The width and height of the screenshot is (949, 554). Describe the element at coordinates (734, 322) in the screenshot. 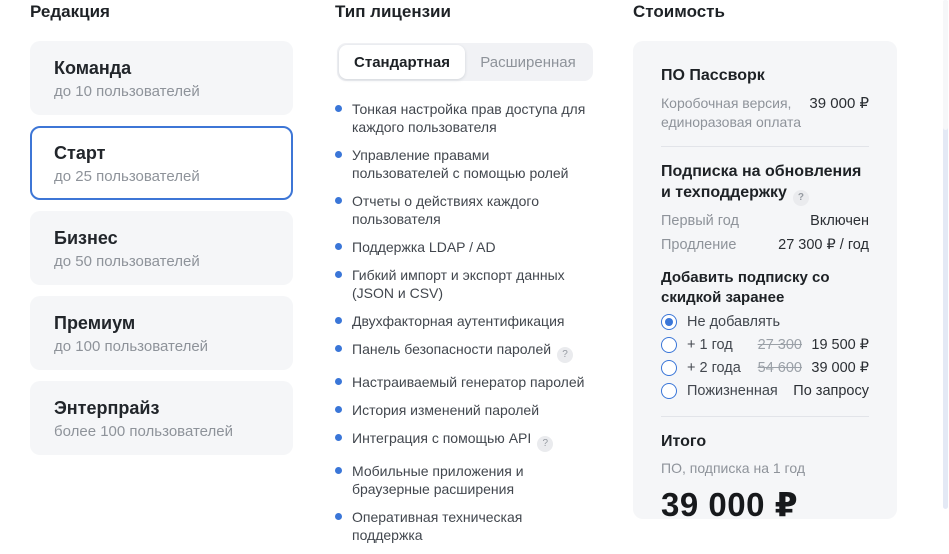

I see `option-label: Не добавлять` at that location.